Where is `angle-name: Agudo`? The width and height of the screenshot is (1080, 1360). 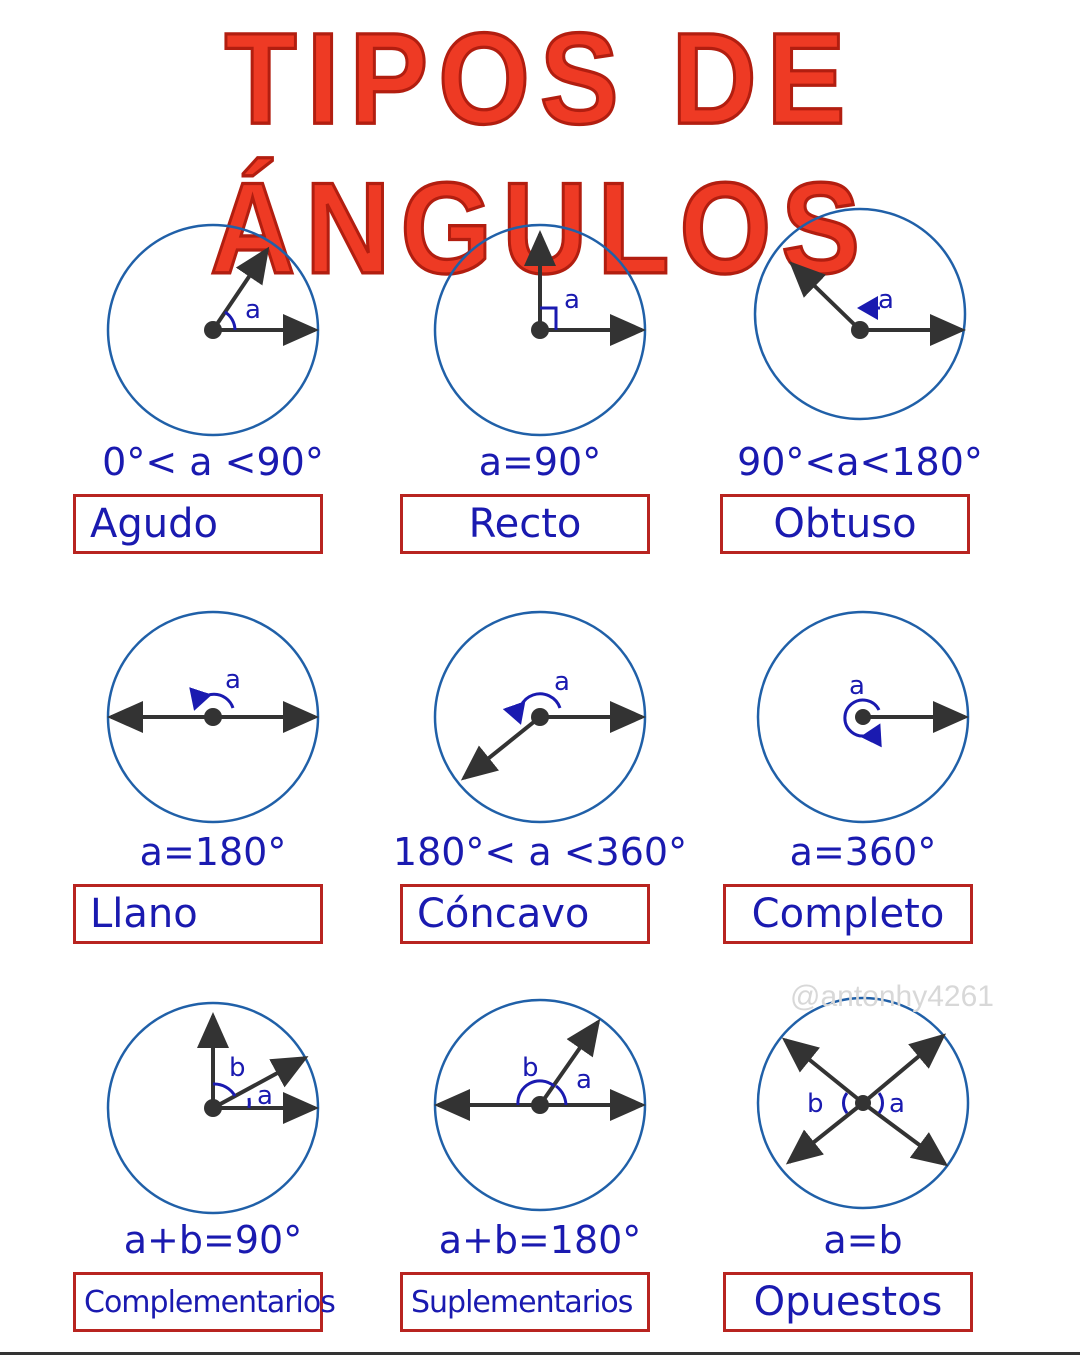 angle-name: Agudo is located at coordinates (154, 524).